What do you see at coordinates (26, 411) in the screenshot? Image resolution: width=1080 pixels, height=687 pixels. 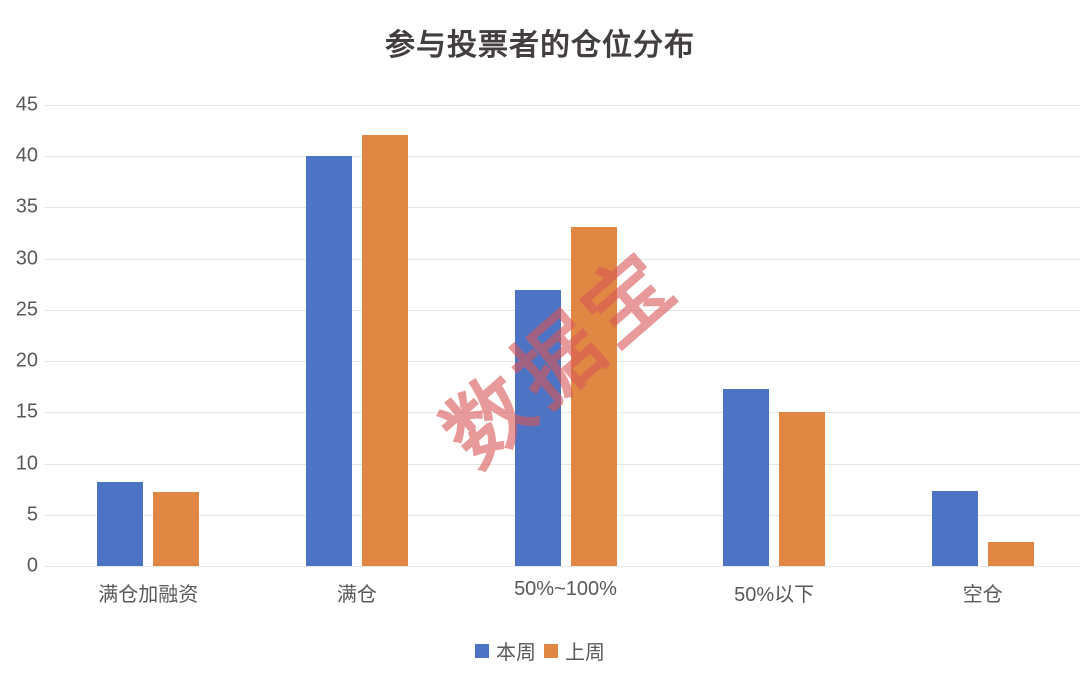 I see `y-tick-label: 15` at bounding box center [26, 411].